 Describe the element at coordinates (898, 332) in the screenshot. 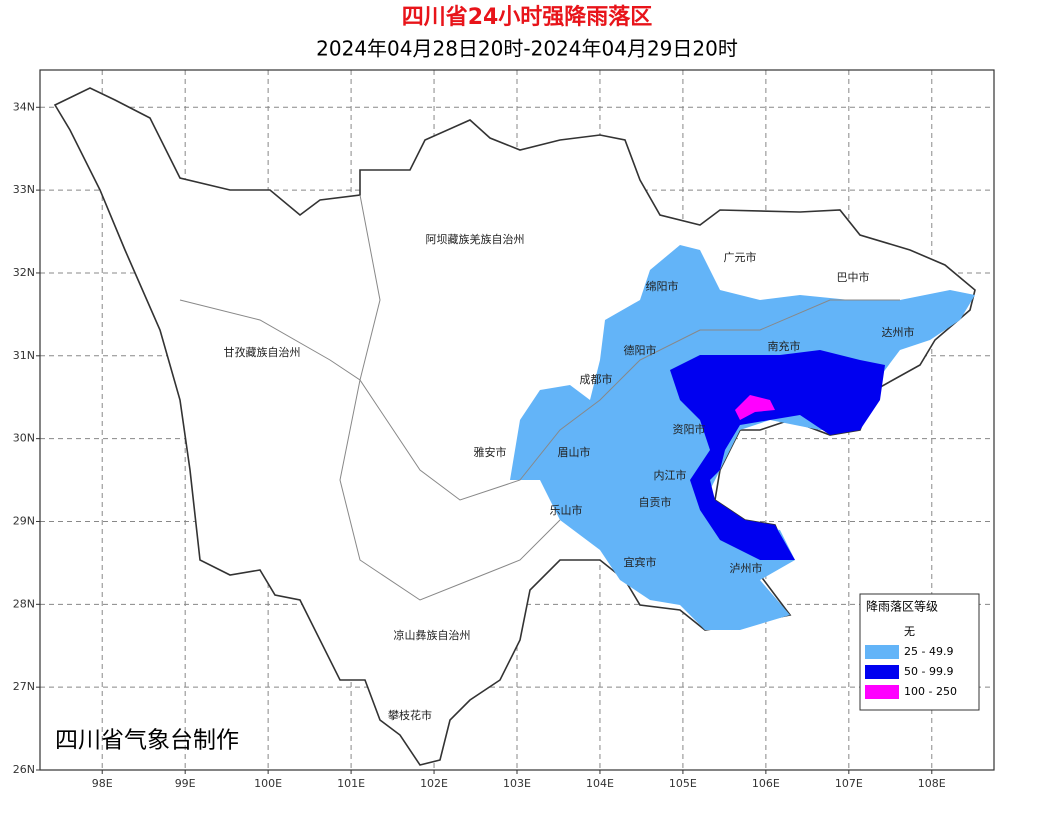

I see `place-label: 达州市` at that location.